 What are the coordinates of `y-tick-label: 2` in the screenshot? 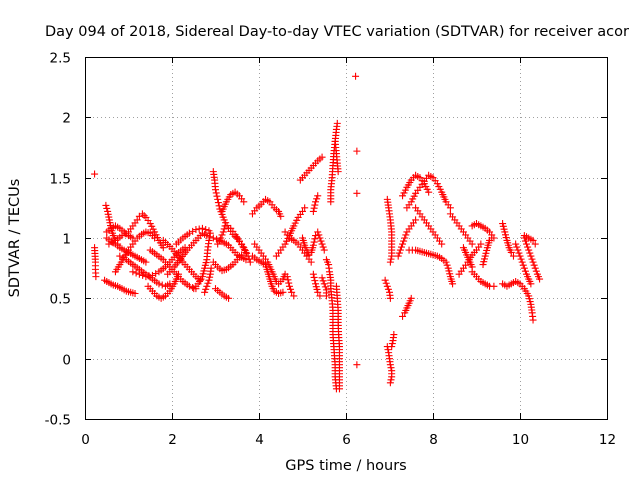 It's located at (66, 119).